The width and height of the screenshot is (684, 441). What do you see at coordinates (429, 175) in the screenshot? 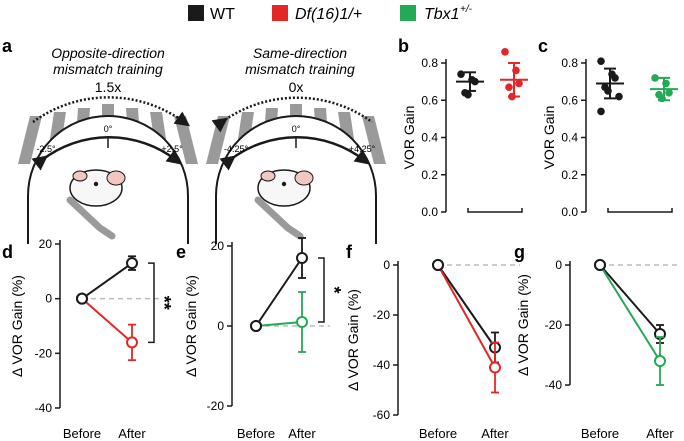
I see `y-tick-label: 0.2` at bounding box center [429, 175].